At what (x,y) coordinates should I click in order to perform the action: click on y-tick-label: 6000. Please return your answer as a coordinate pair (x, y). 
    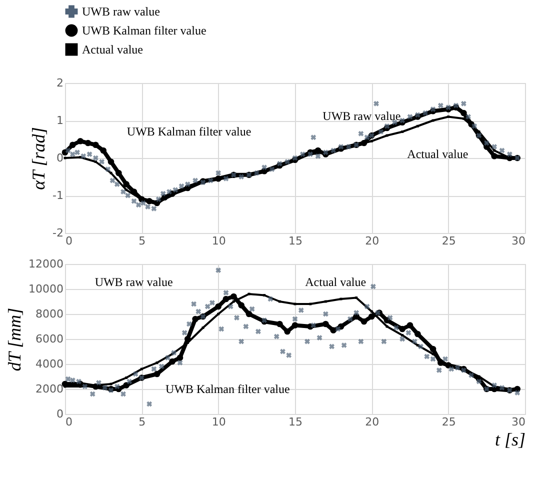
    Looking at the image, I should click on (50, 339).